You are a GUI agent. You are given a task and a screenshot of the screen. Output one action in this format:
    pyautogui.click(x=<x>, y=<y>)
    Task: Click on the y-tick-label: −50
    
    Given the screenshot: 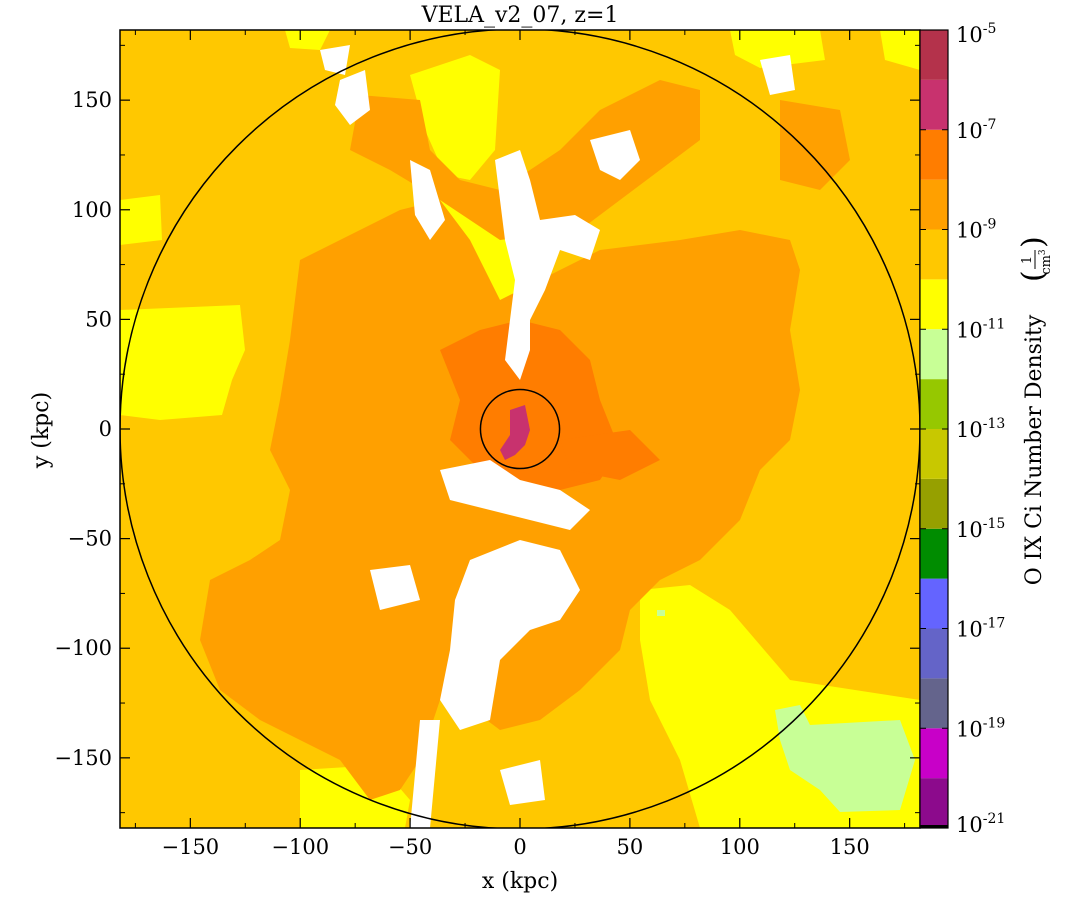 What is the action you would take?
    pyautogui.click(x=90, y=539)
    